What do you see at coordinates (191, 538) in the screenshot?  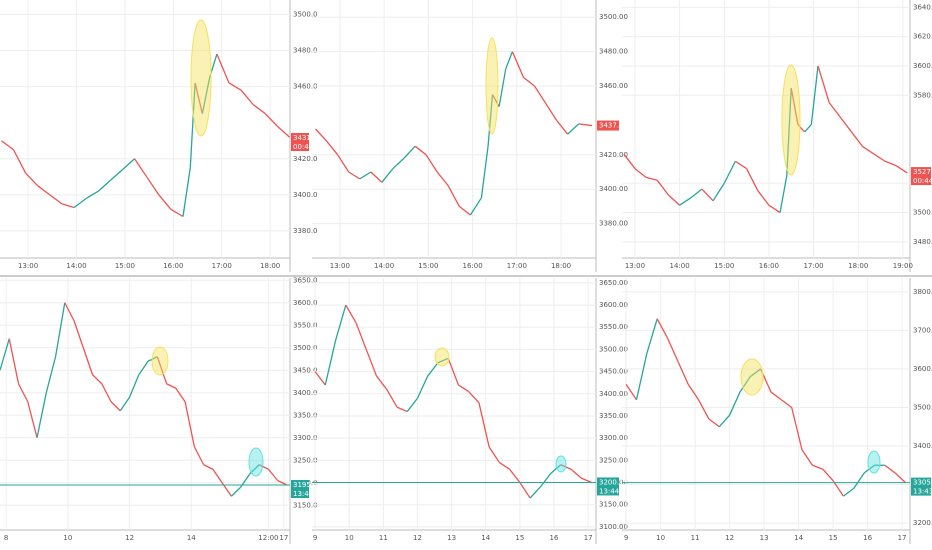 I see `x-tick-label: 14` at bounding box center [191, 538].